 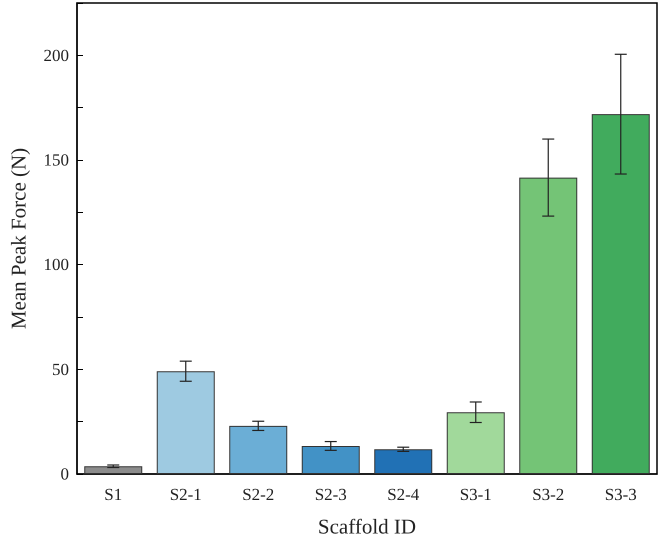 I want to click on y-axis-title: Mean Peak Force (N), so click(x=18, y=239).